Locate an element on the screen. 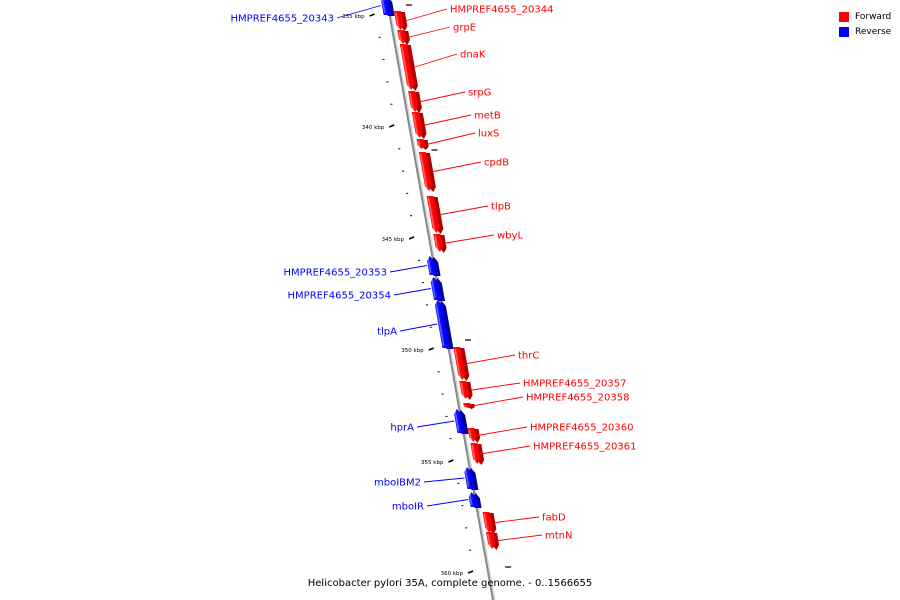 This screenshot has width=900, height=600. legend: Forward Reverse is located at coordinates (865, 24).